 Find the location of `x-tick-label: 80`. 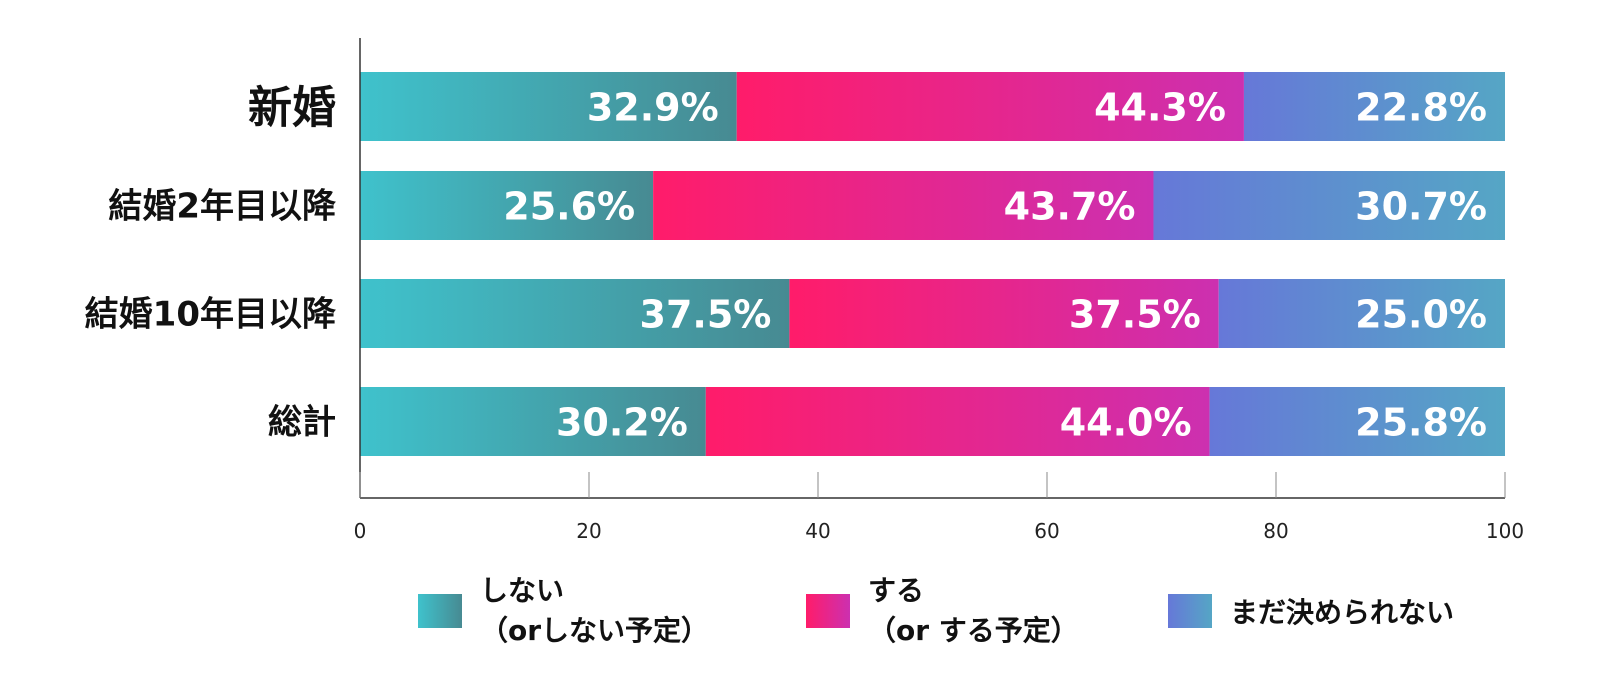

x-tick-label: 80 is located at coordinates (1275, 531).